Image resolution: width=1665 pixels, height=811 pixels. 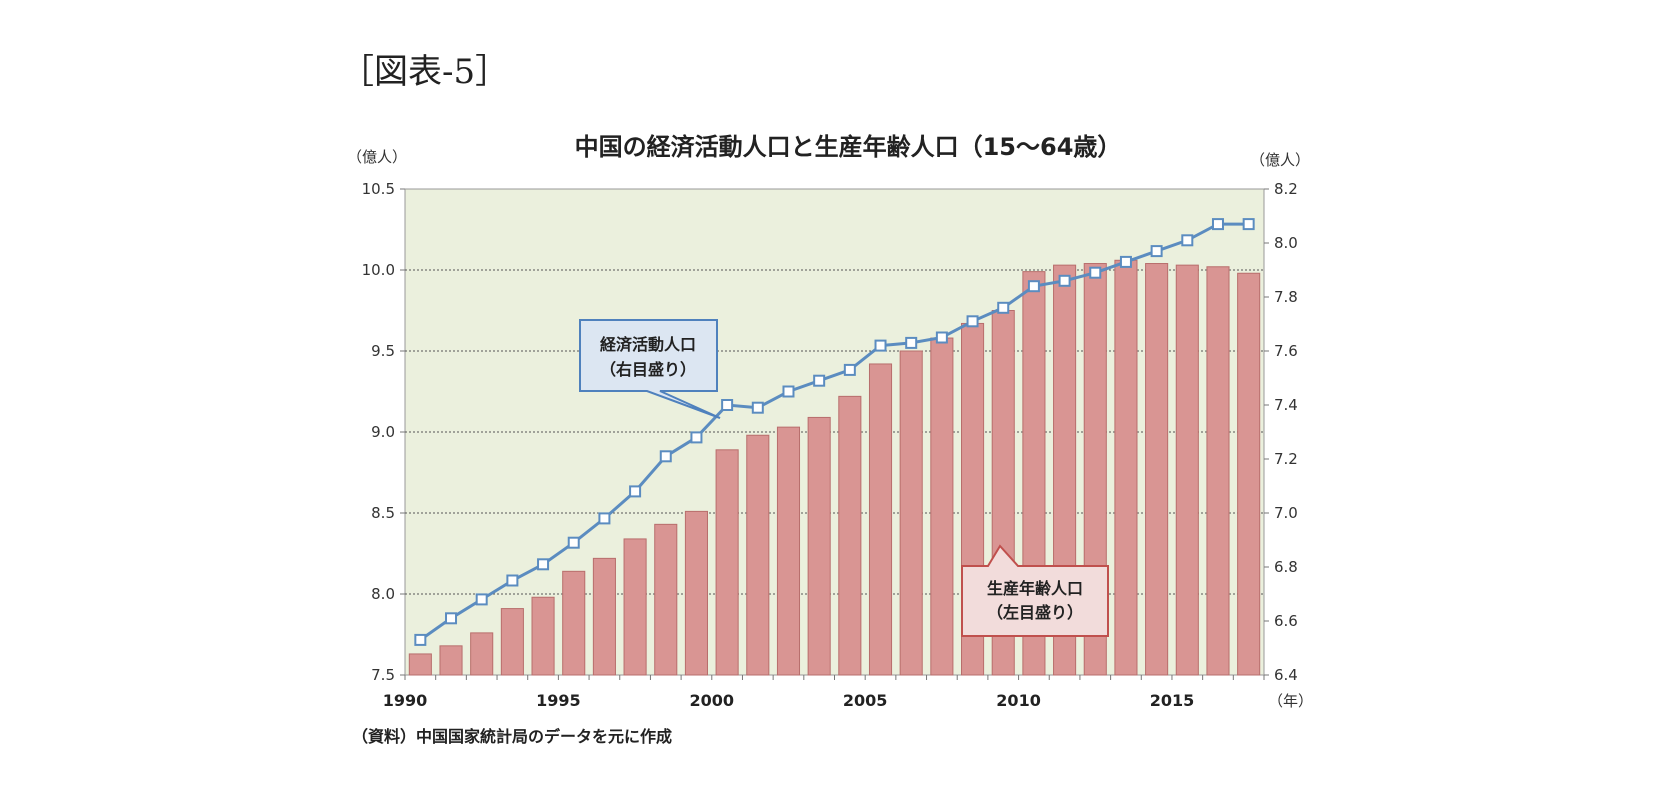 What do you see at coordinates (573, 542) in the screenshot?
I see `line-point-1995` at bounding box center [573, 542].